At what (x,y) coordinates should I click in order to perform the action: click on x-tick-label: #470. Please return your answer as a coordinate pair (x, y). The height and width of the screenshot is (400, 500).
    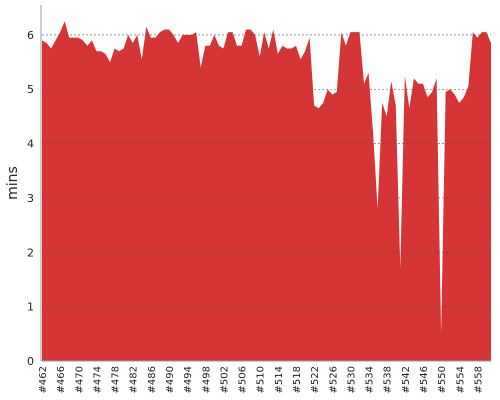
    Looking at the image, I should click on (79, 379).